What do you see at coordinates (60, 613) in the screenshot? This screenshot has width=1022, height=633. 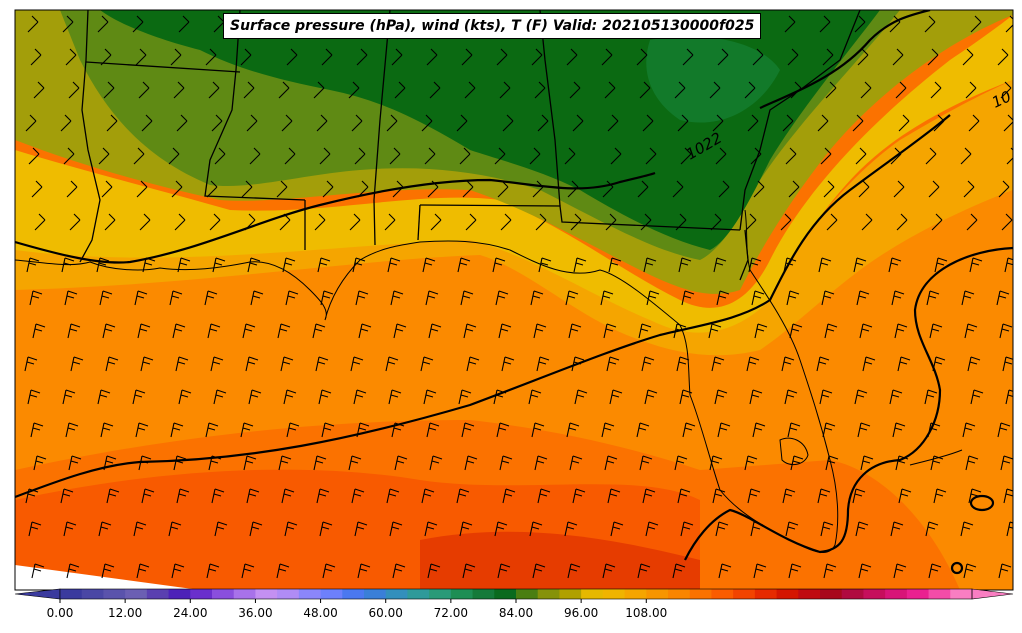 I see `colorbar-tick-label: 0.00` at bounding box center [60, 613].